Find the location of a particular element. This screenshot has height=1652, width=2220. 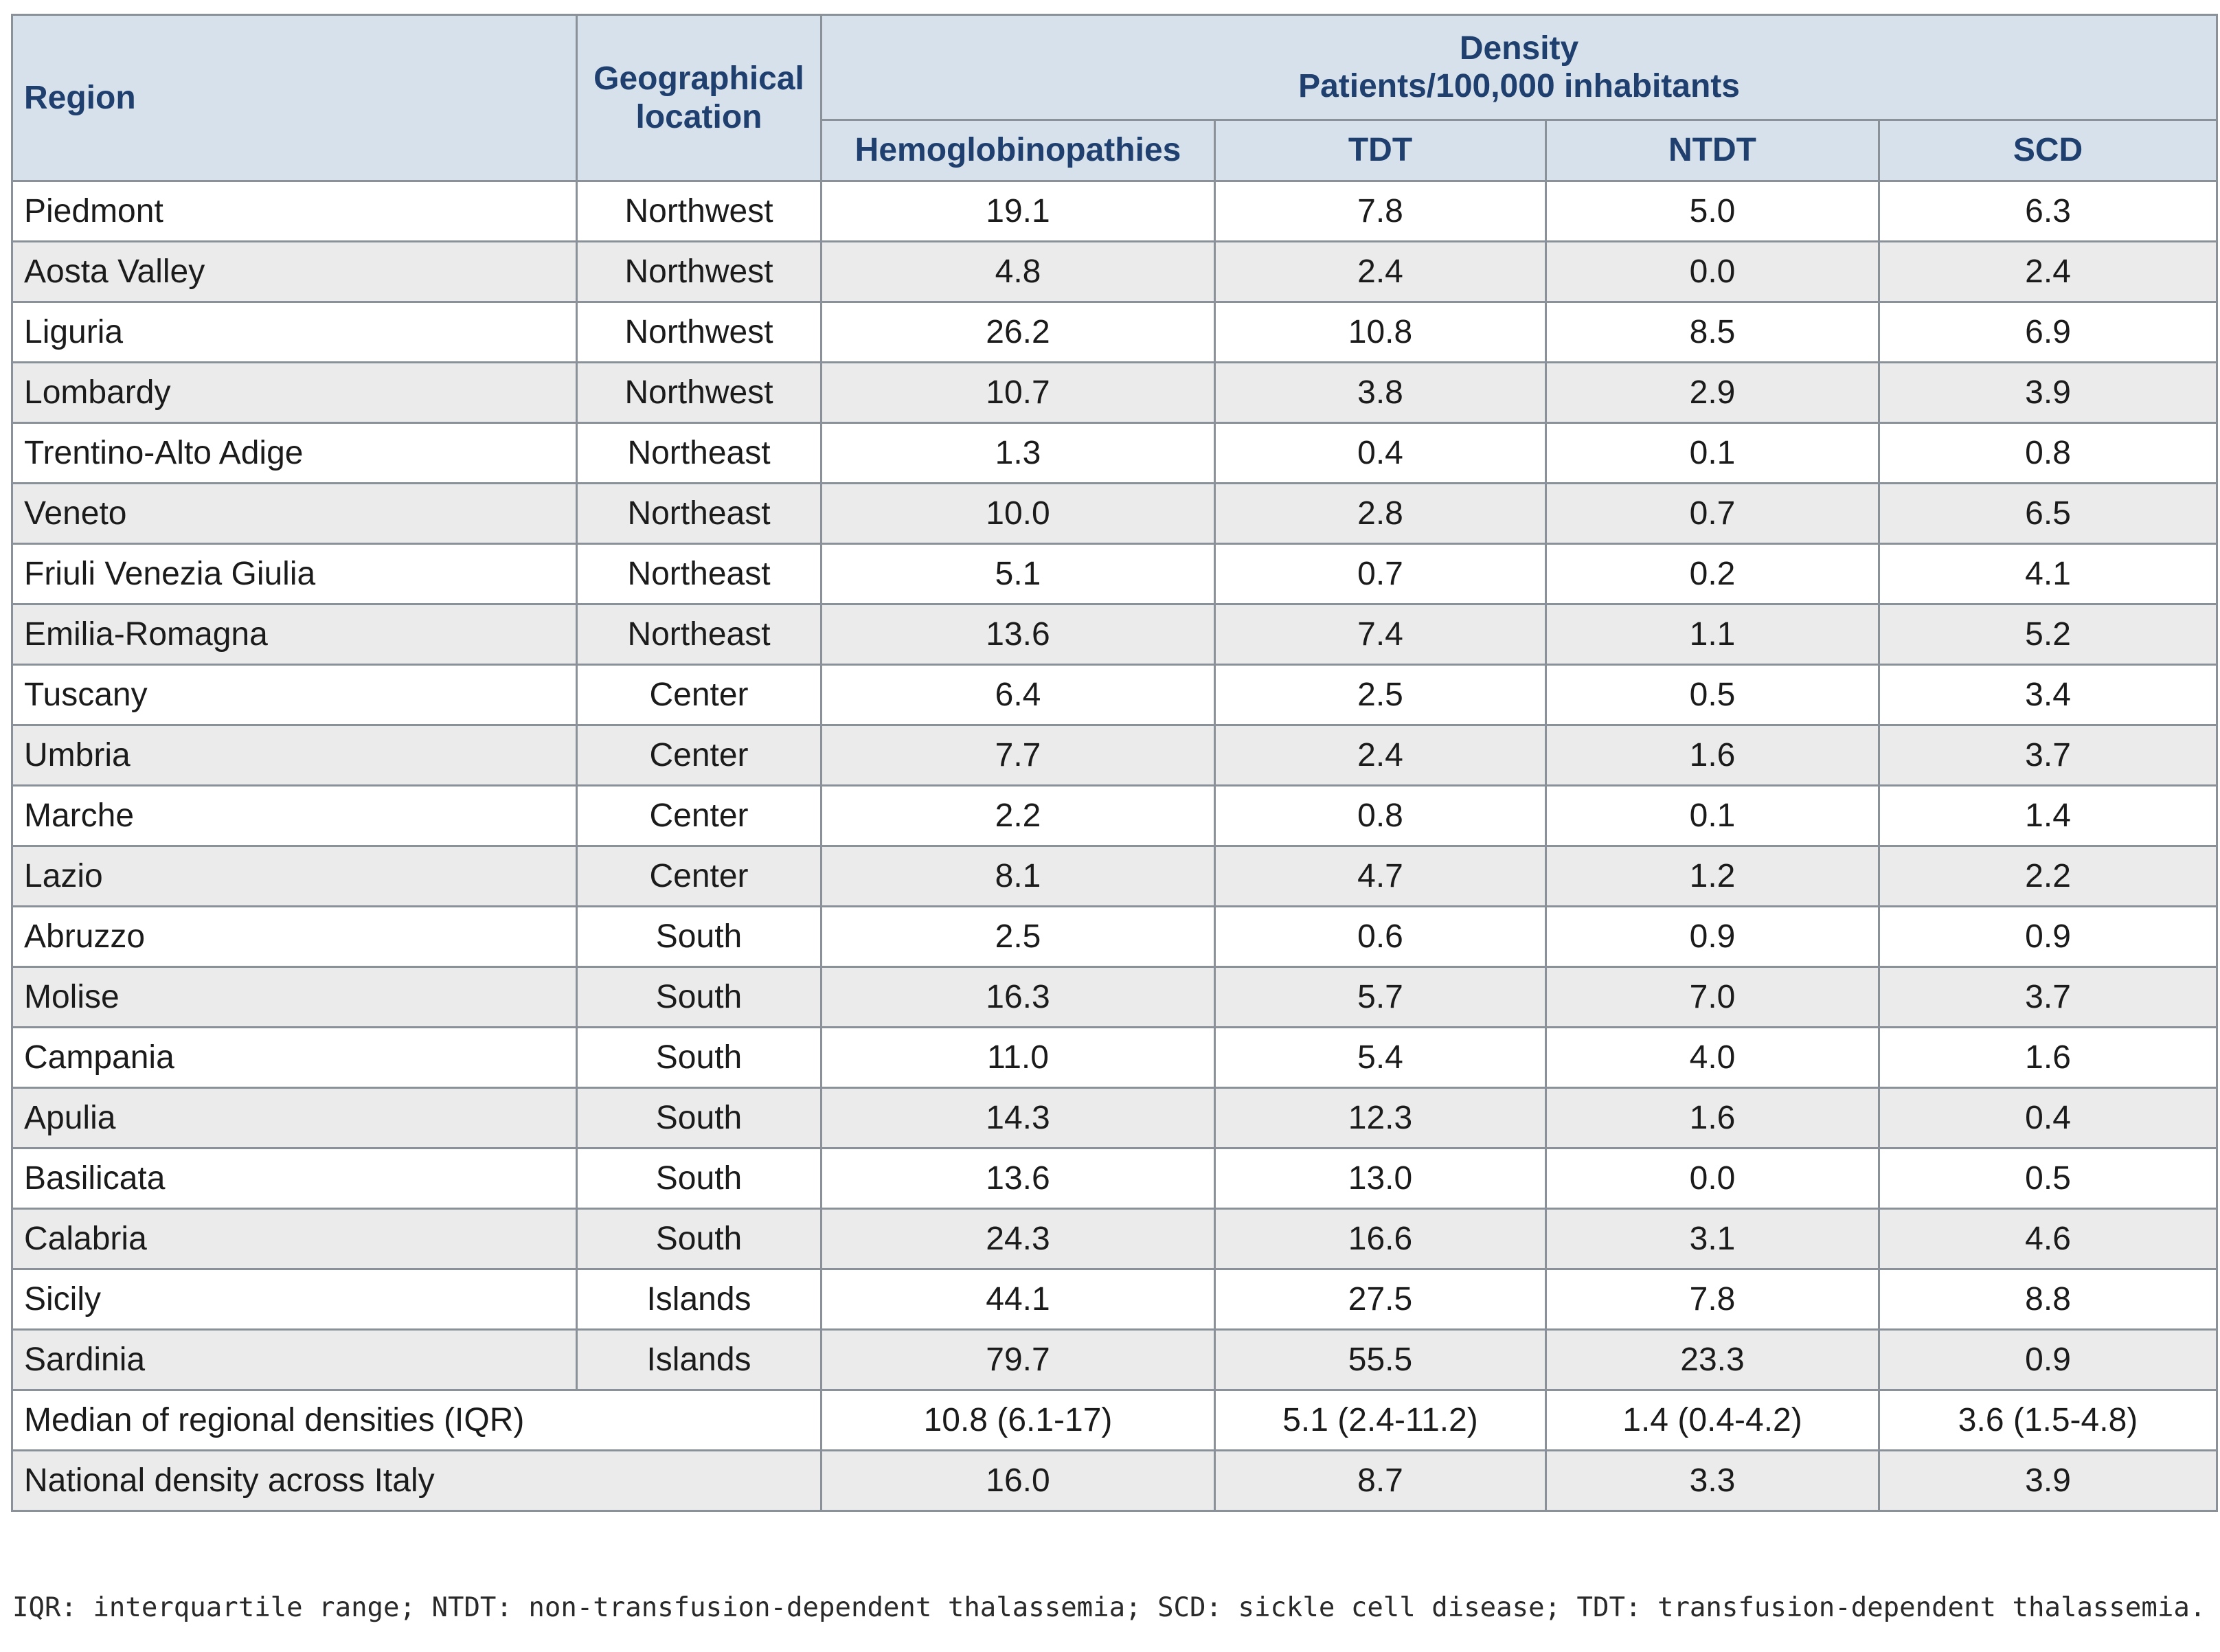

cell-scd: 6.9 is located at coordinates (2048, 332).